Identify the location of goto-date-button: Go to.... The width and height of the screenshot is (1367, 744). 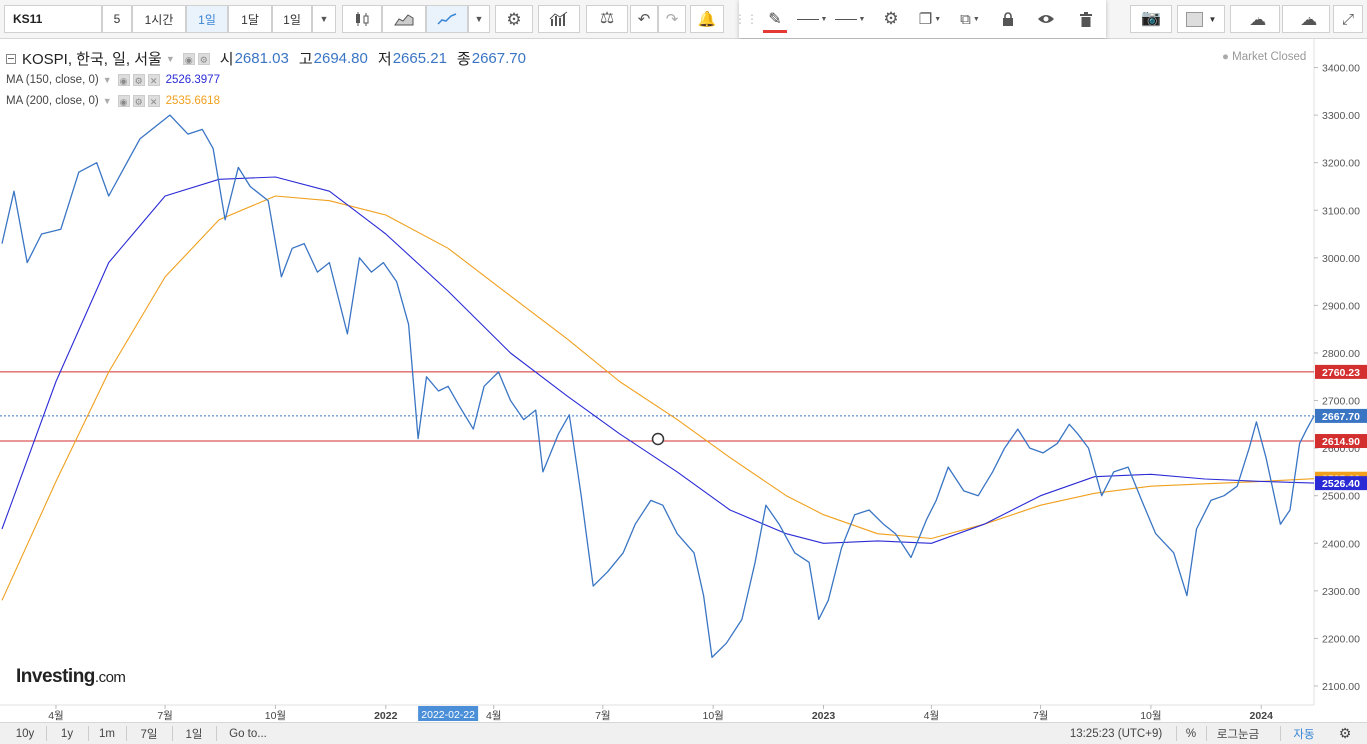
(248, 733).